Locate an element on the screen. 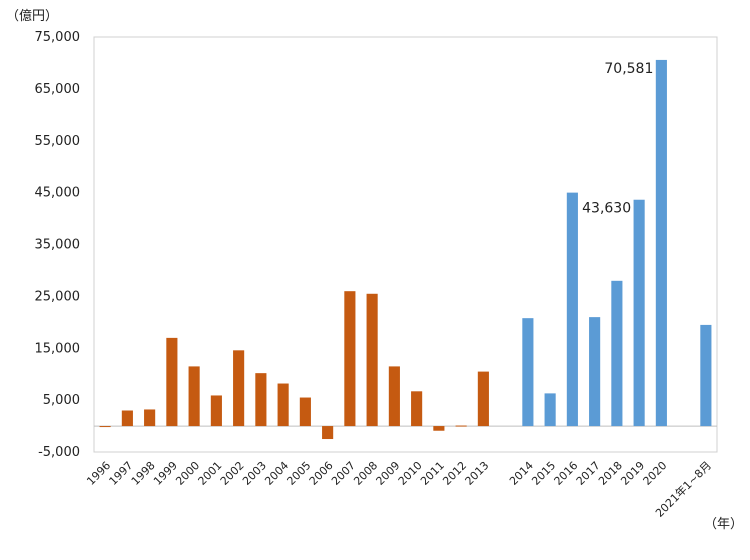 Image resolution: width=750 pixels, height=560 pixels. x-tick-label: 2000 is located at coordinates (187, 473).